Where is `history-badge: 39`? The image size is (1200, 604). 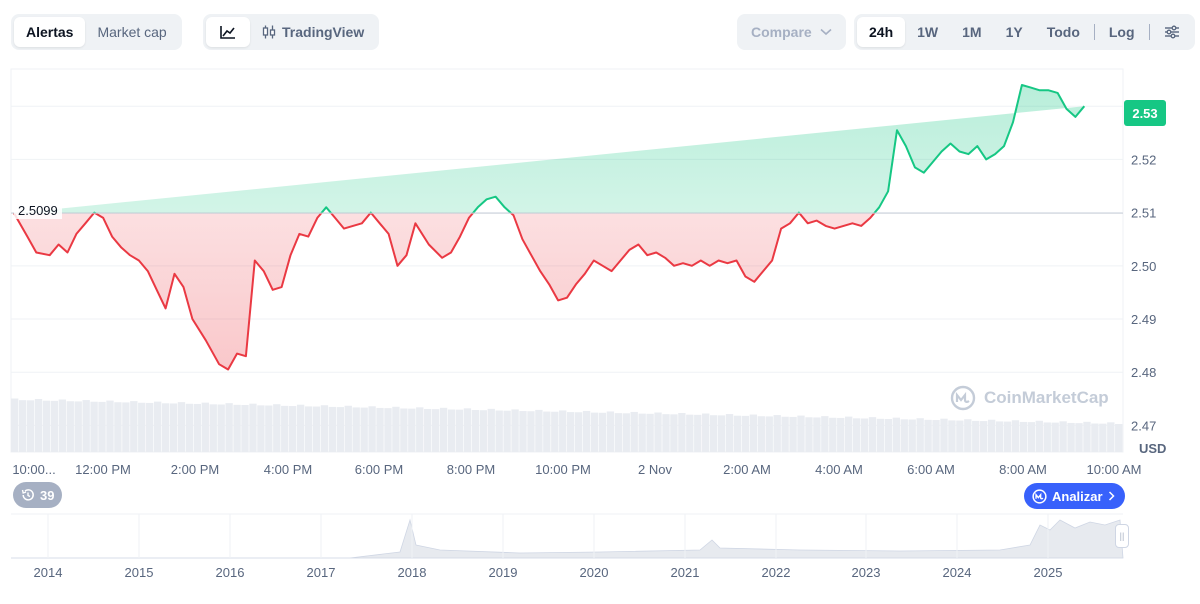 history-badge: 39 is located at coordinates (38, 495).